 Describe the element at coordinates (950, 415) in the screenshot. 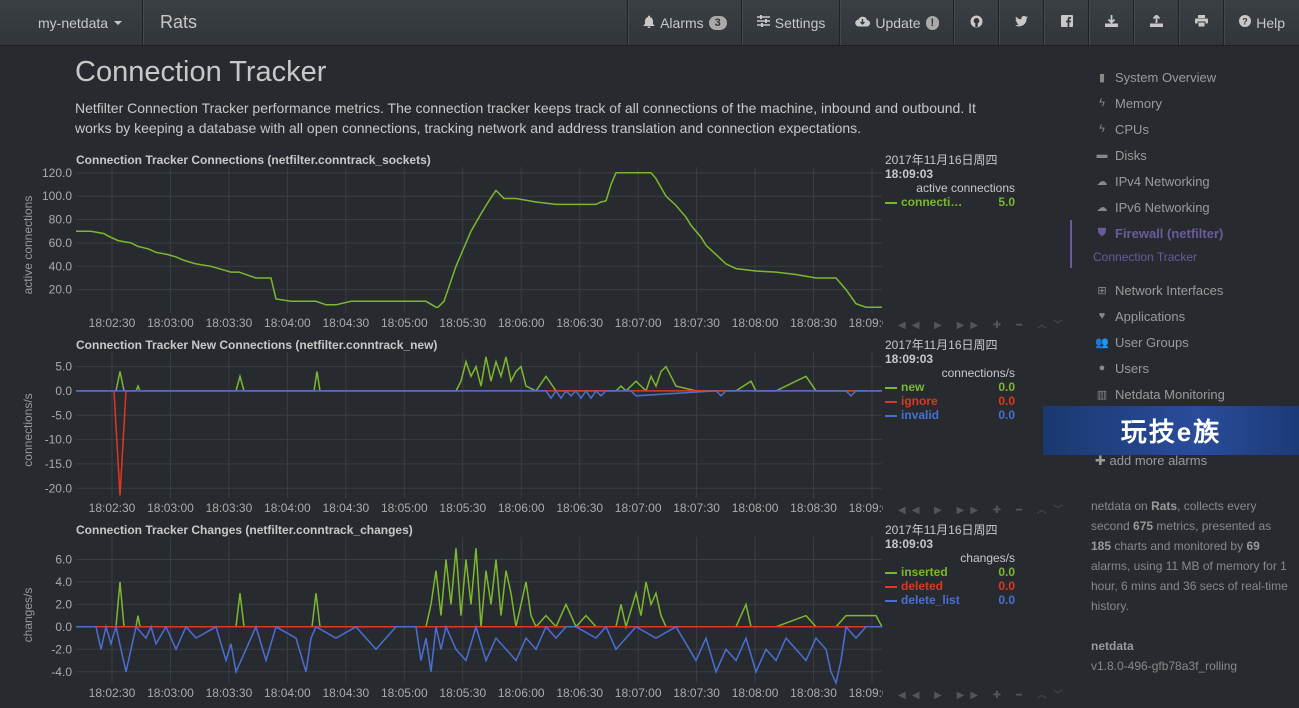

I see `legend-row: invalid 0.0` at that location.